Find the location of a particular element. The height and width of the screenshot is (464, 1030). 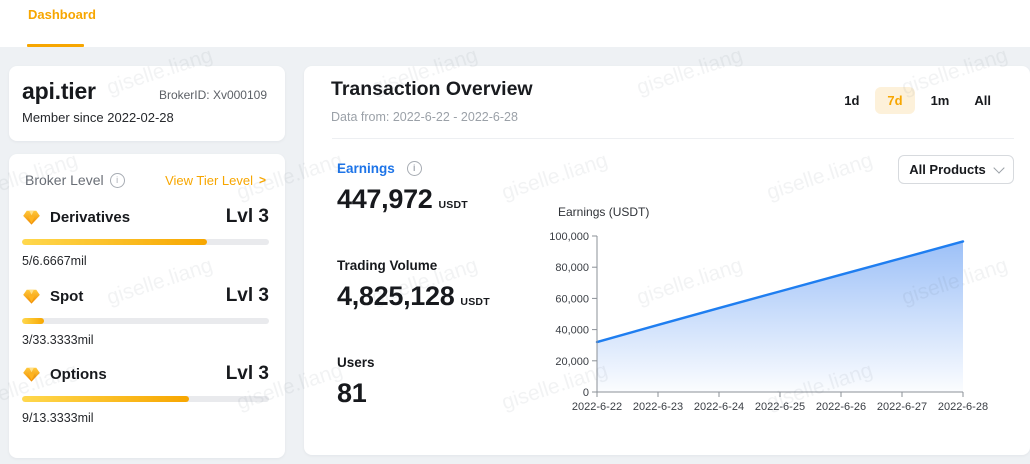

svg-text: 2022-6-23 is located at coordinates (658, 407).